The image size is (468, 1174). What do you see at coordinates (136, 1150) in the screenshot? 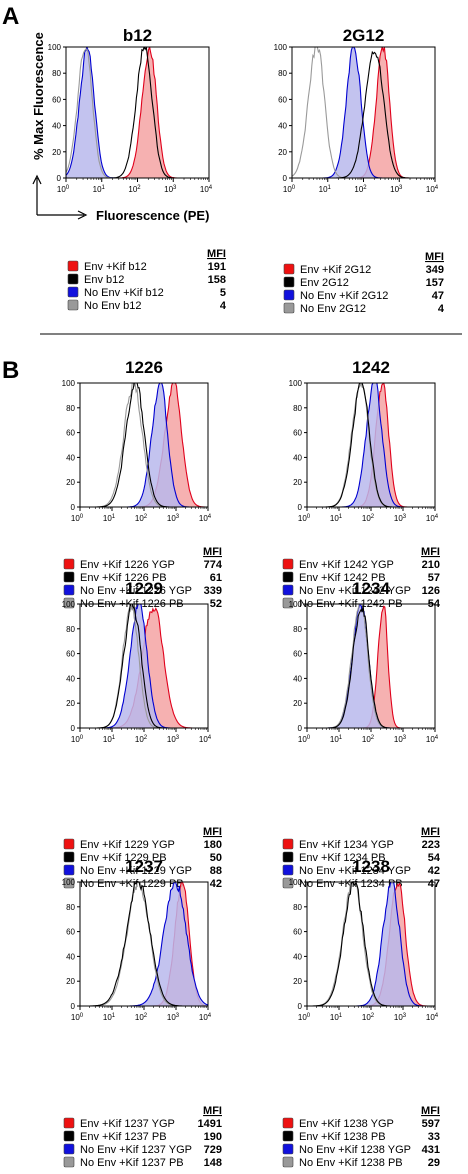
I see `legend-label: No Env +Kif 1237 YGP` at bounding box center [136, 1150].